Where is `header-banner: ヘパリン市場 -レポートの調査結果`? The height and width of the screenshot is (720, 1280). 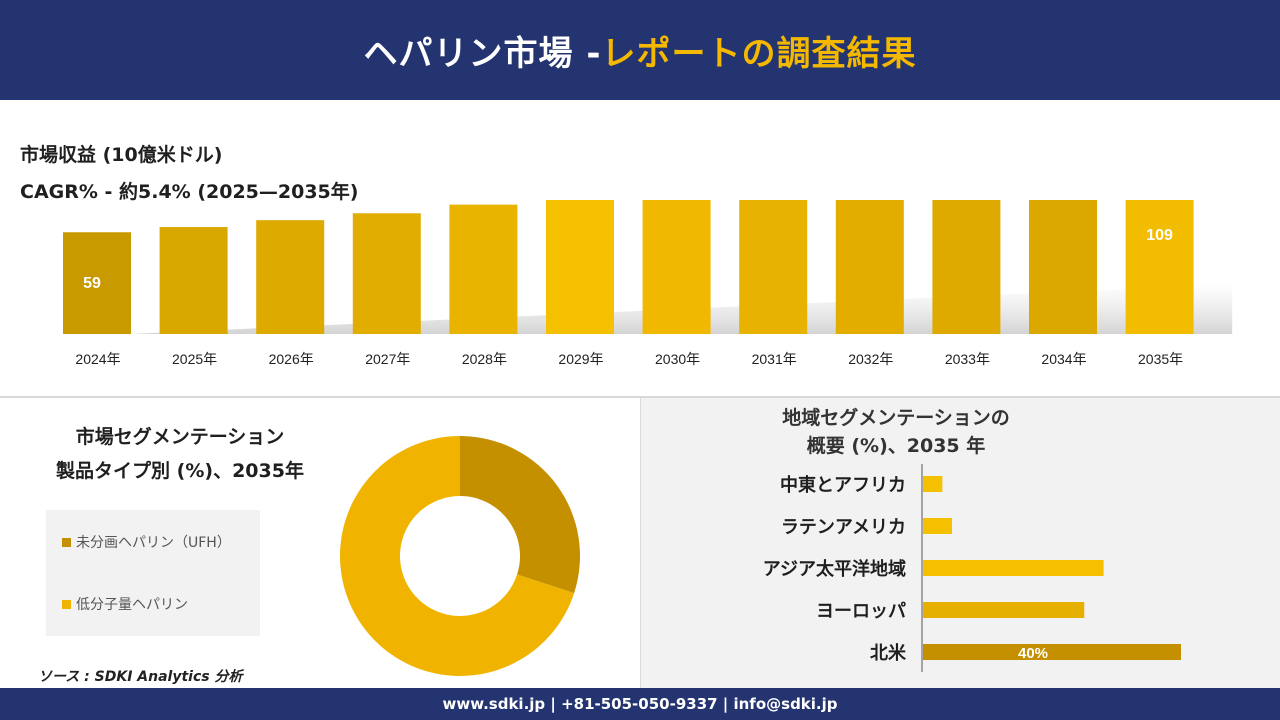 header-banner: ヘパリン市場 -レポートの調査結果 is located at coordinates (640, 50).